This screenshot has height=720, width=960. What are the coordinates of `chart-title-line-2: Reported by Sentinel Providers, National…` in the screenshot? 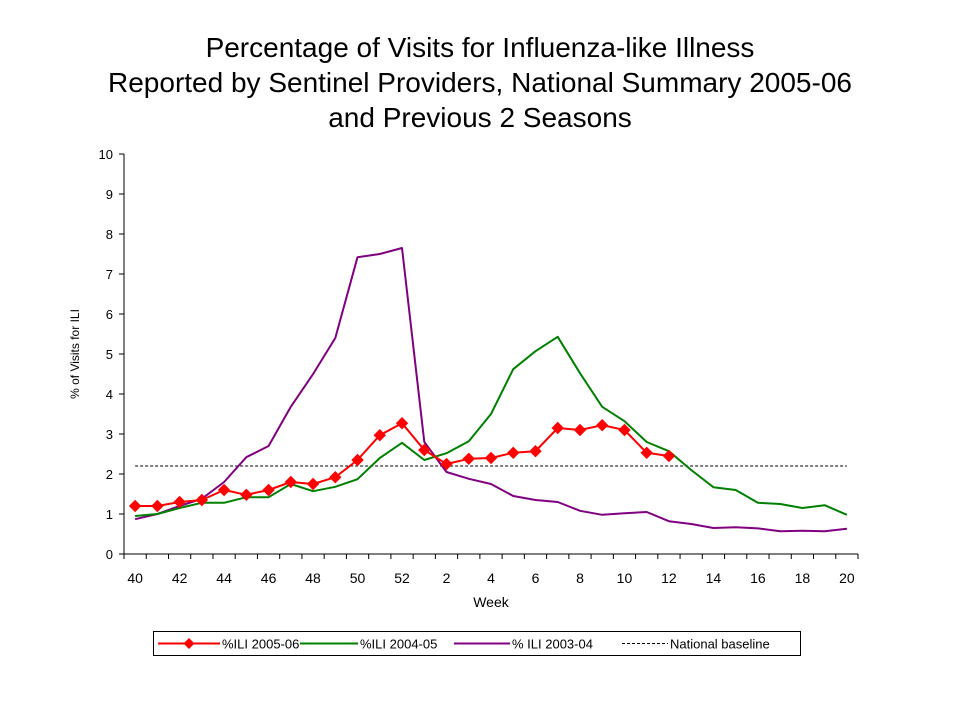 It's located at (480, 82).